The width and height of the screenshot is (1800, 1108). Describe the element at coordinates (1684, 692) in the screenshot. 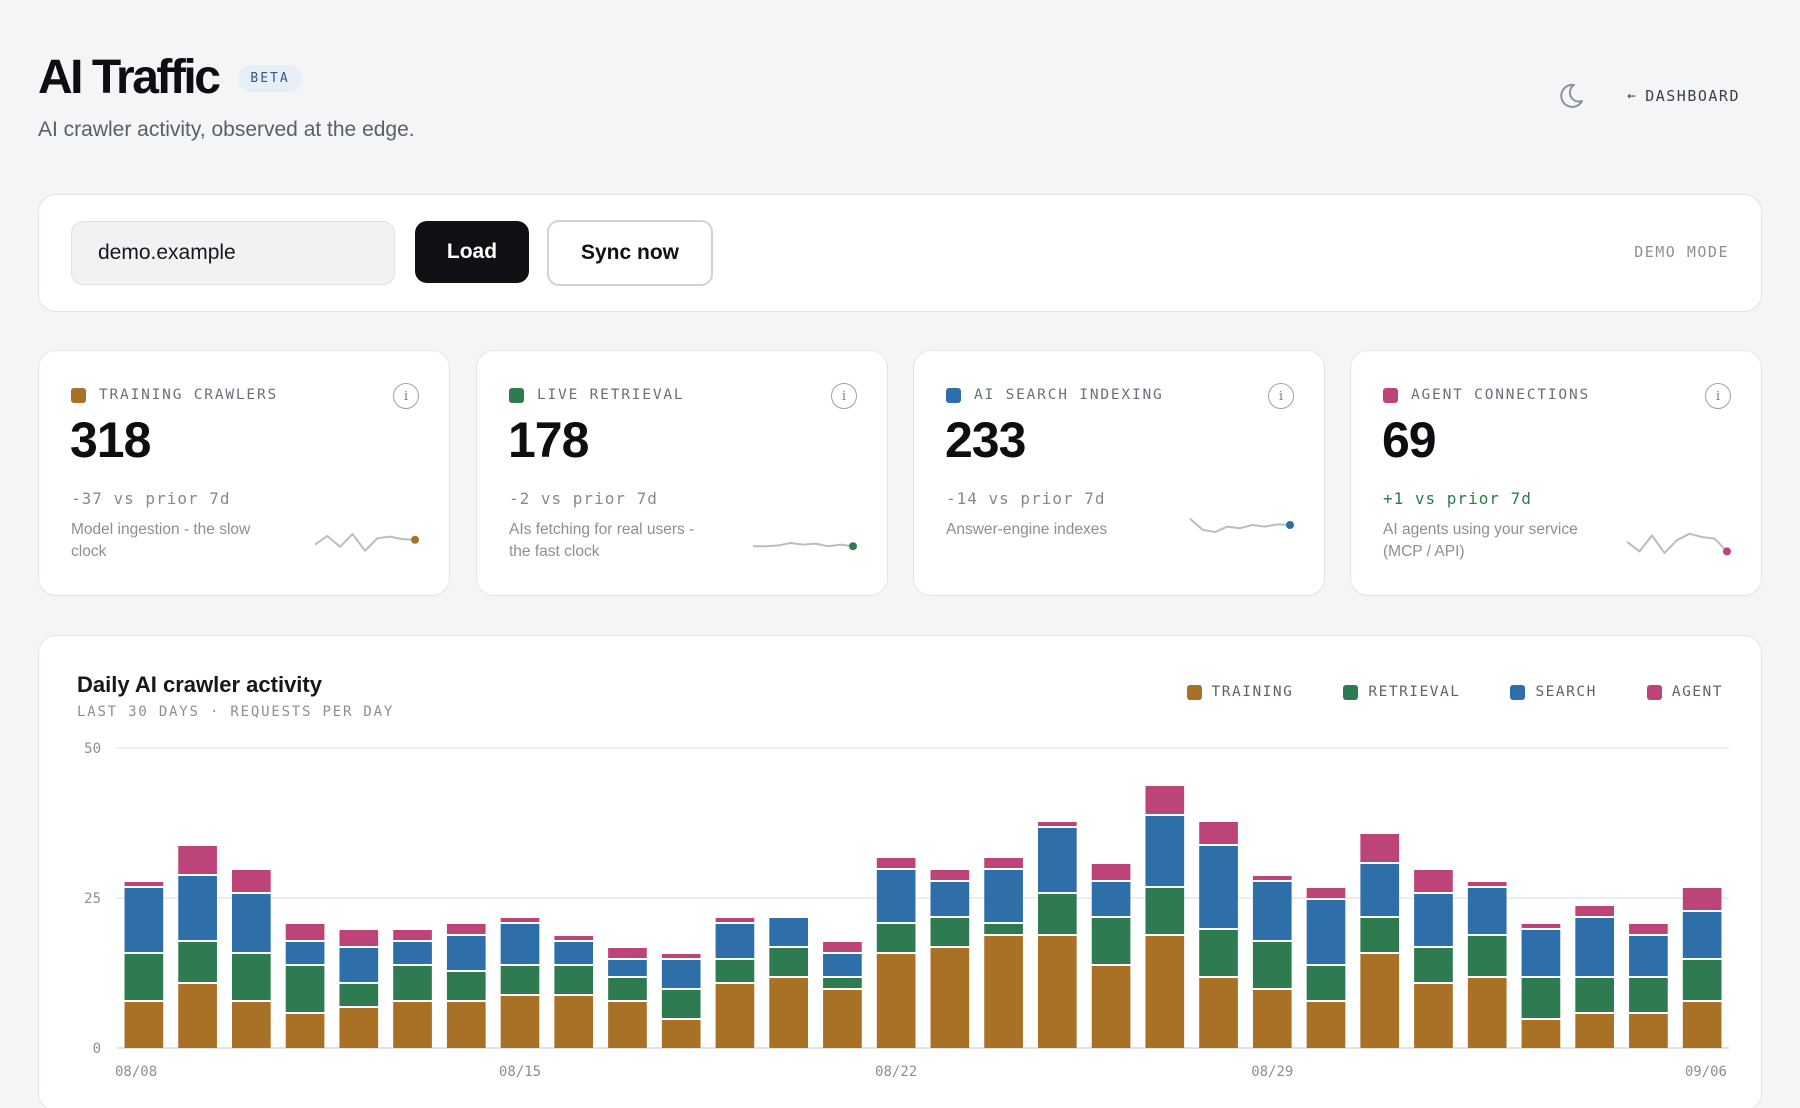

I see `legend-item-agent: AGENT` at that location.